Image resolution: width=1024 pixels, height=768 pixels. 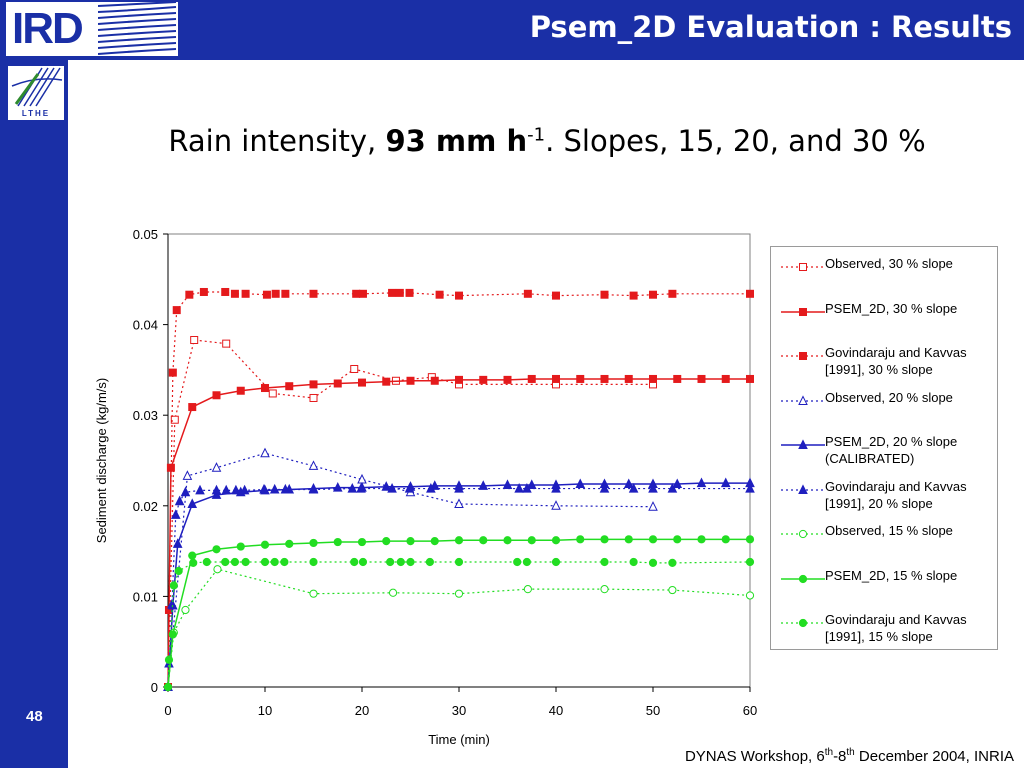 What do you see at coordinates (36, 113) in the screenshot?
I see `lthe-logo-text: LTHE` at bounding box center [36, 113].